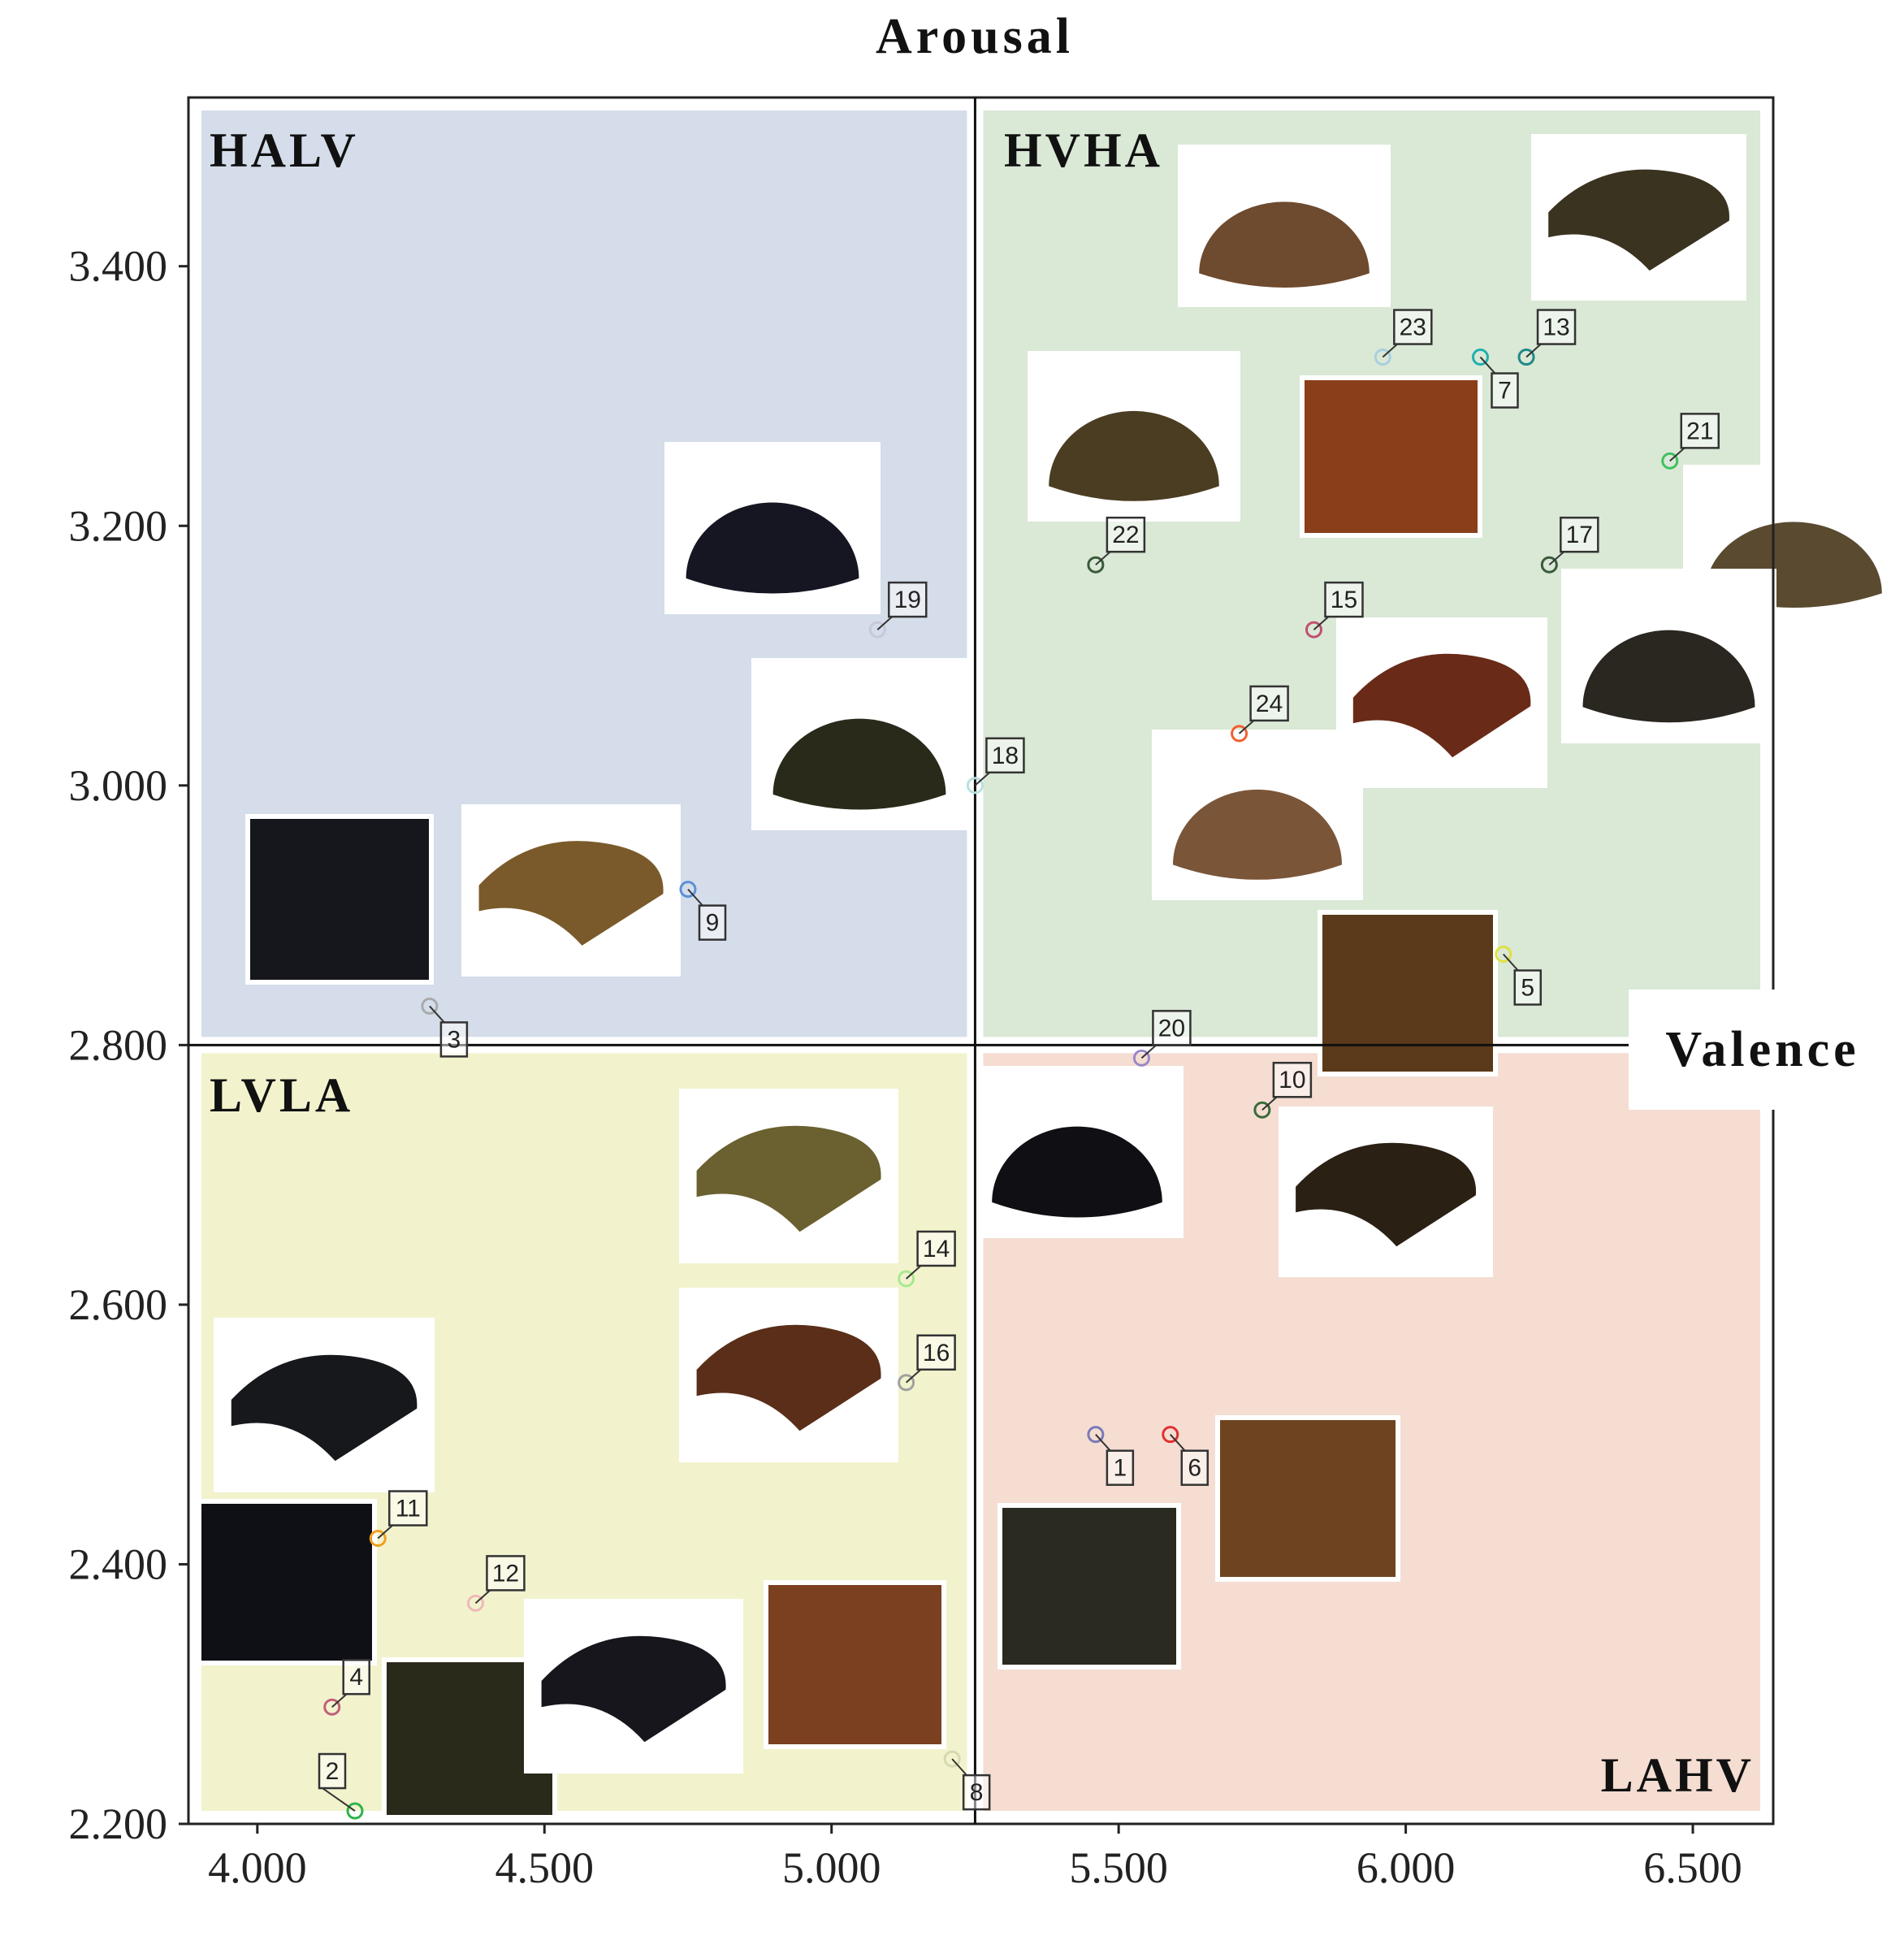  What do you see at coordinates (1083, 150) in the screenshot?
I see `quadrant-label-hvha: HVHA` at bounding box center [1083, 150].